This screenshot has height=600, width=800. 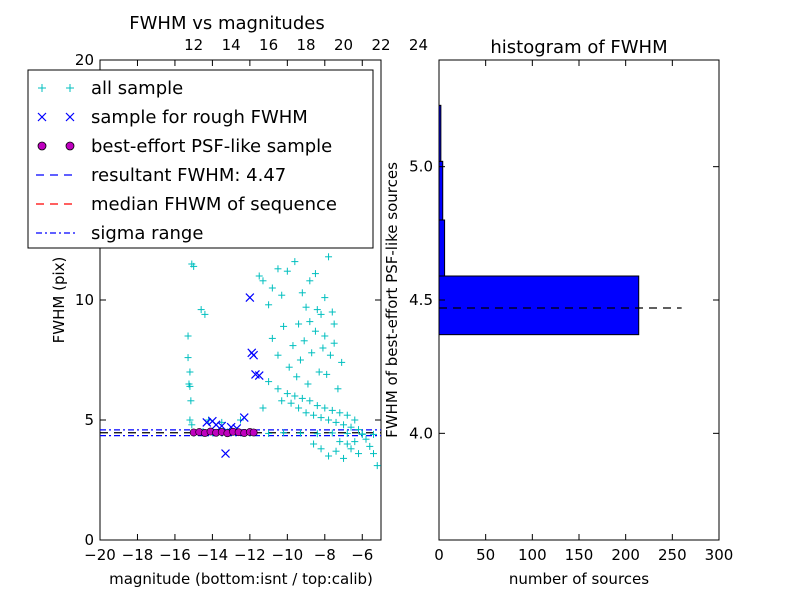 What do you see at coordinates (532, 555) in the screenshot?
I see `histogram-xtick-label-2: 100` at bounding box center [532, 555].